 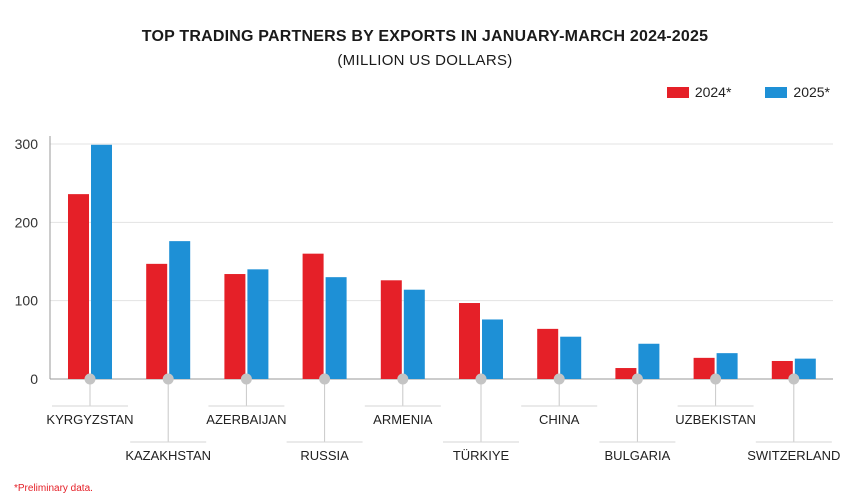 I want to click on bar-2025-bulgaria, so click(x=649, y=361).